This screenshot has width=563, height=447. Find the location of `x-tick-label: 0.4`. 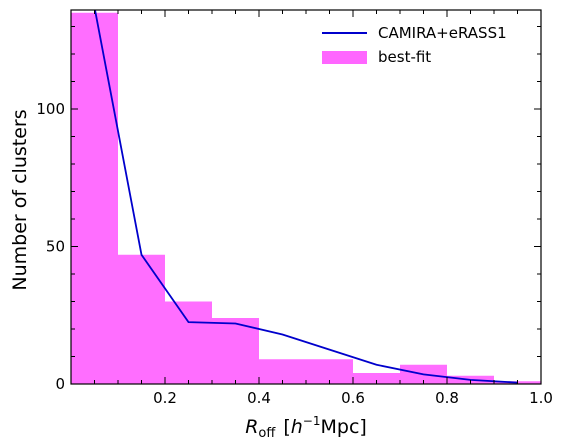

x-tick-label: 0.4 is located at coordinates (259, 398).